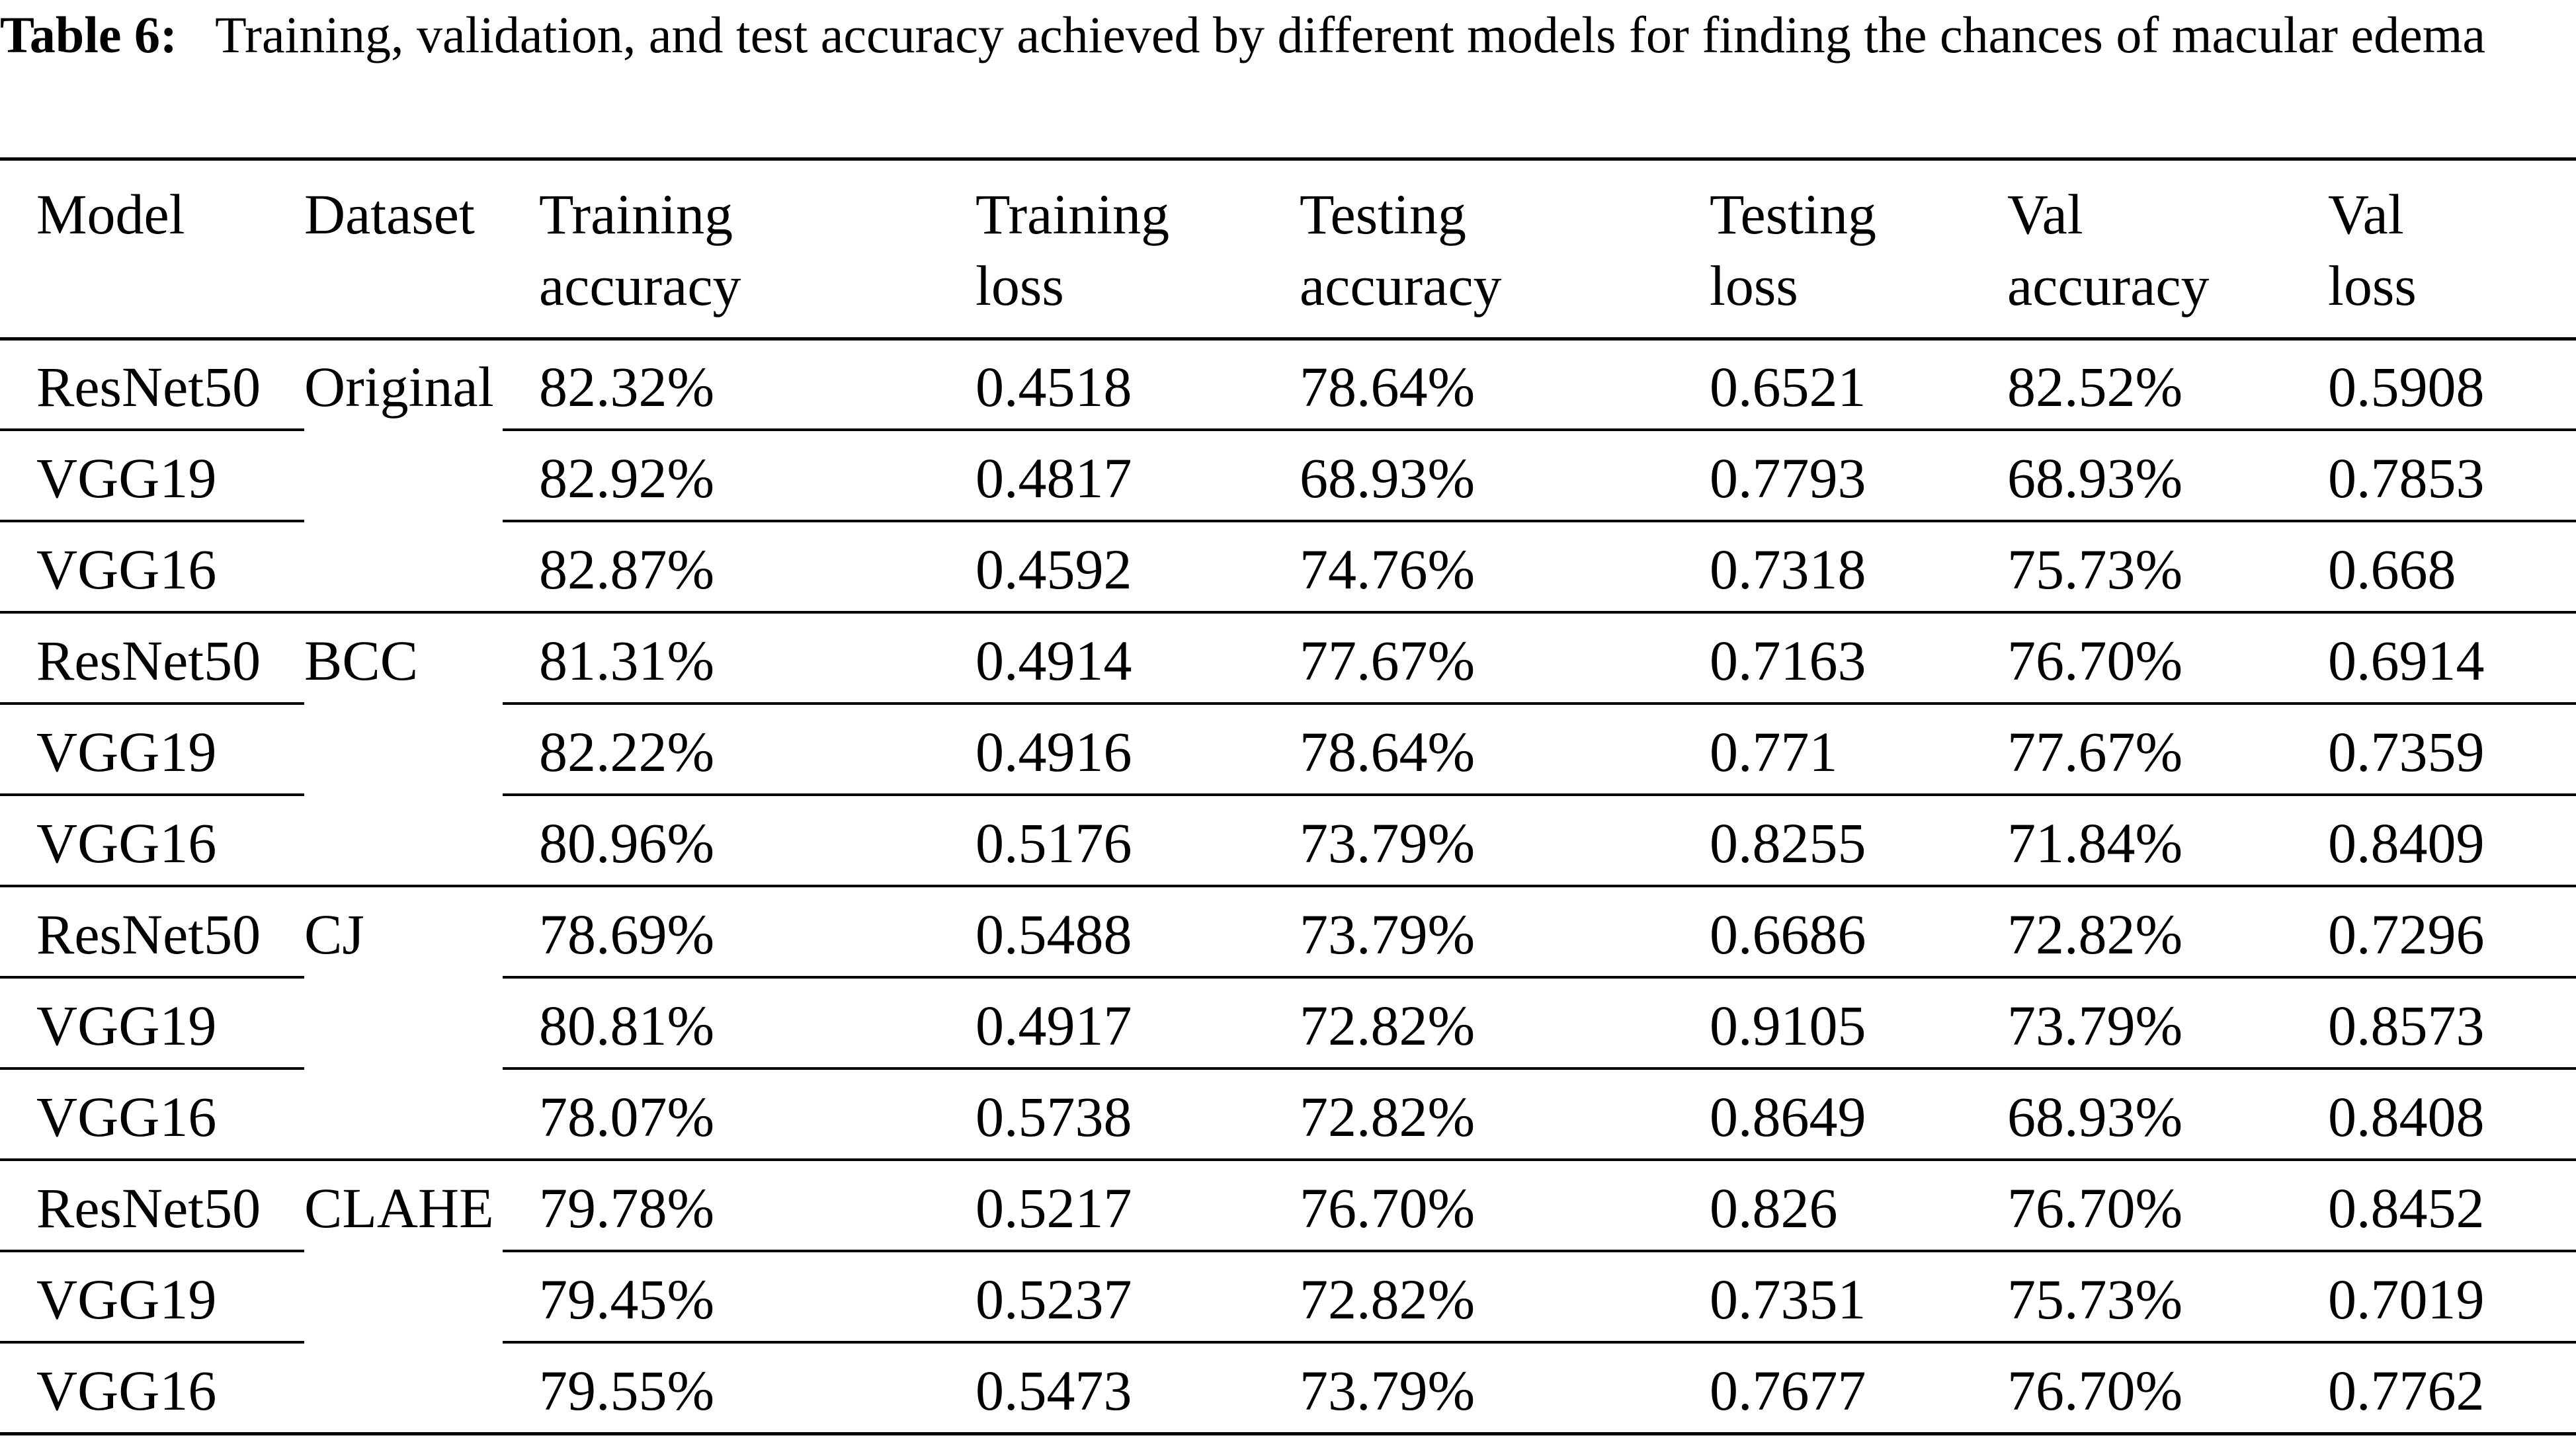 The image size is (2576, 1450). What do you see at coordinates (2406, 660) in the screenshot?
I see `value-cell: 0.6914` at bounding box center [2406, 660].